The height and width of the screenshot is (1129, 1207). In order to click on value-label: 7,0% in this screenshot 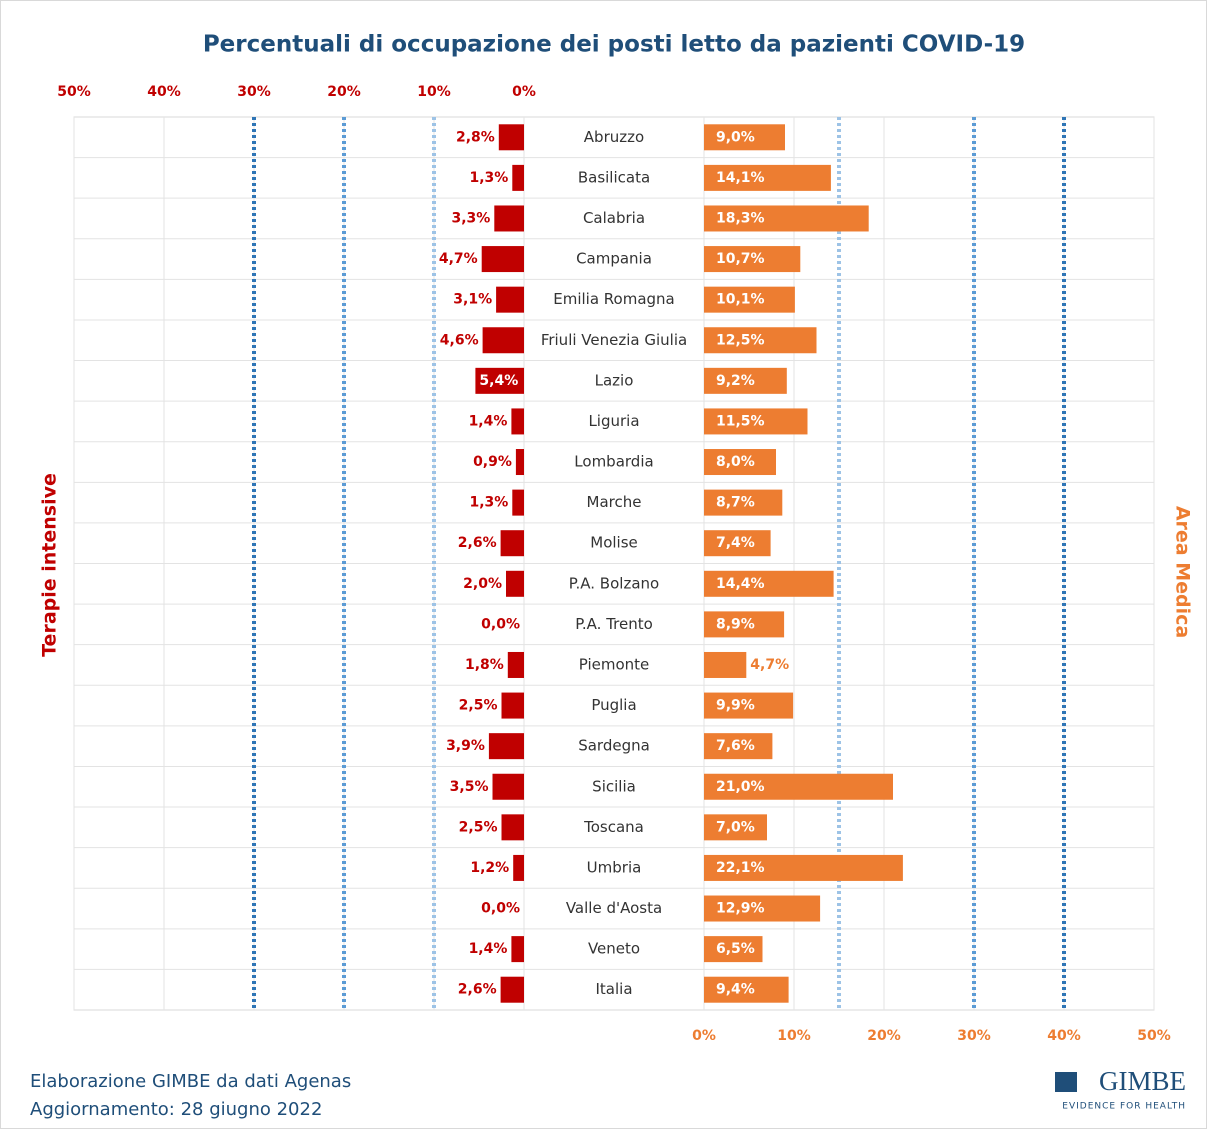, I will do `click(735, 827)`.